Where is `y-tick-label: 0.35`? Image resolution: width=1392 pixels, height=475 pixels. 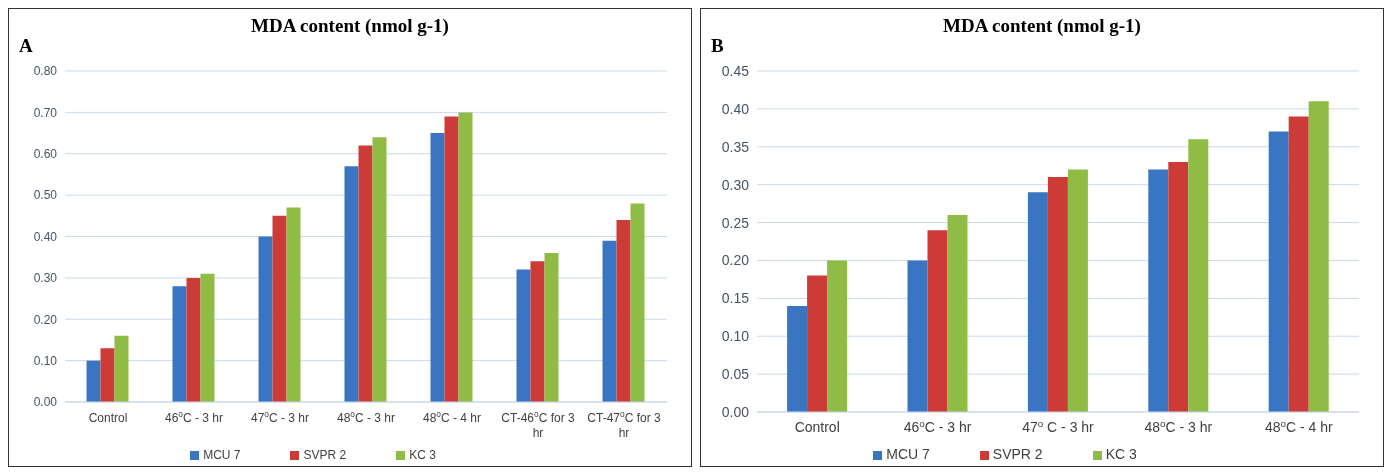 y-tick-label: 0.35 is located at coordinates (735, 146).